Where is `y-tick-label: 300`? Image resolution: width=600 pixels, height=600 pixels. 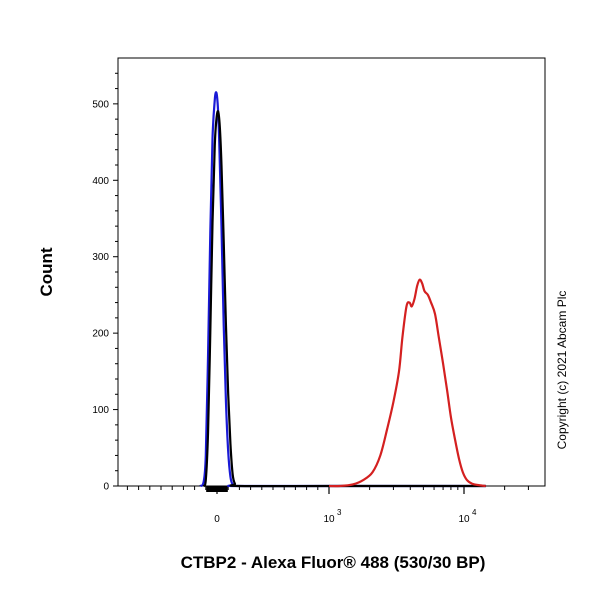
y-tick-label: 300 is located at coordinates (100, 257).